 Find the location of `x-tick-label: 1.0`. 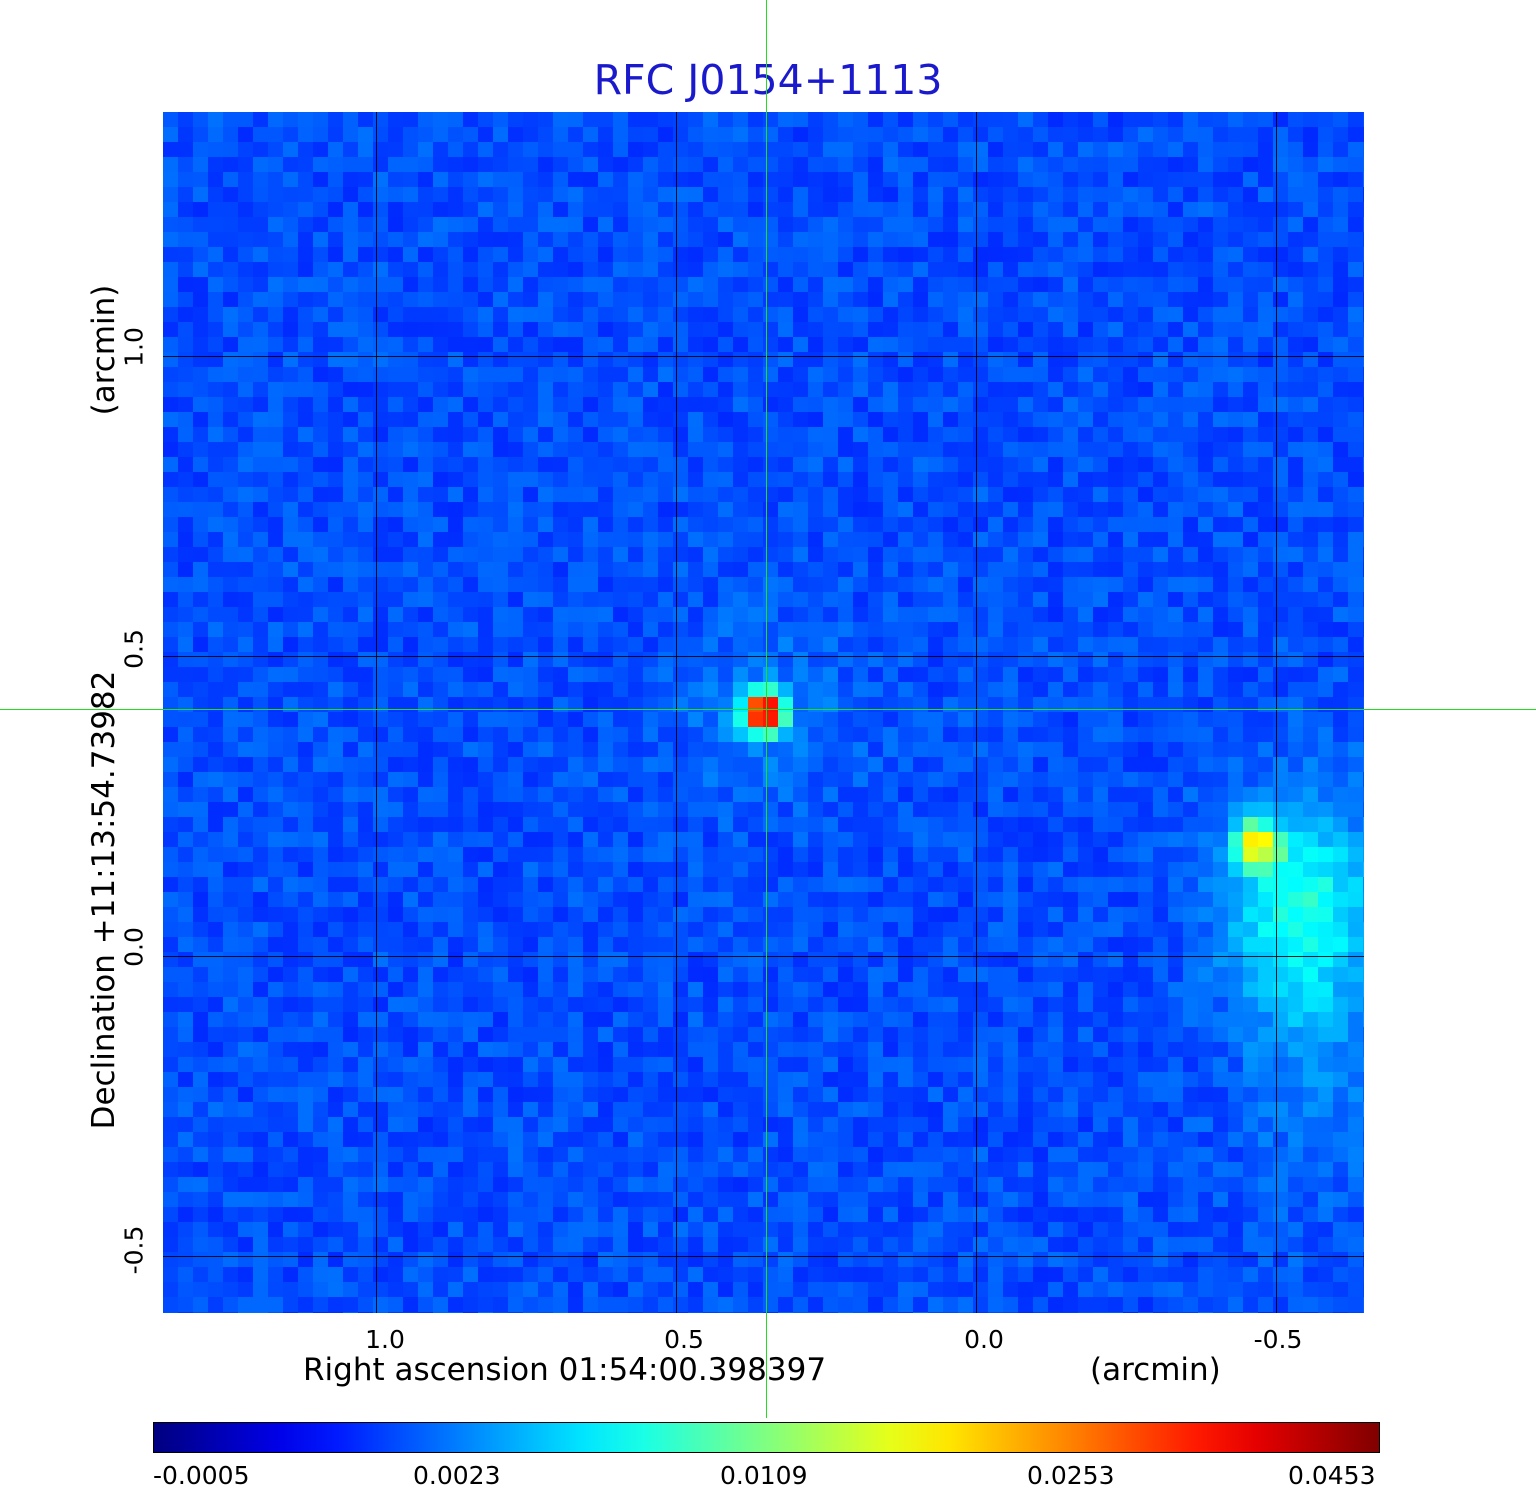

x-tick-label: 1.0 is located at coordinates (385, 1339).